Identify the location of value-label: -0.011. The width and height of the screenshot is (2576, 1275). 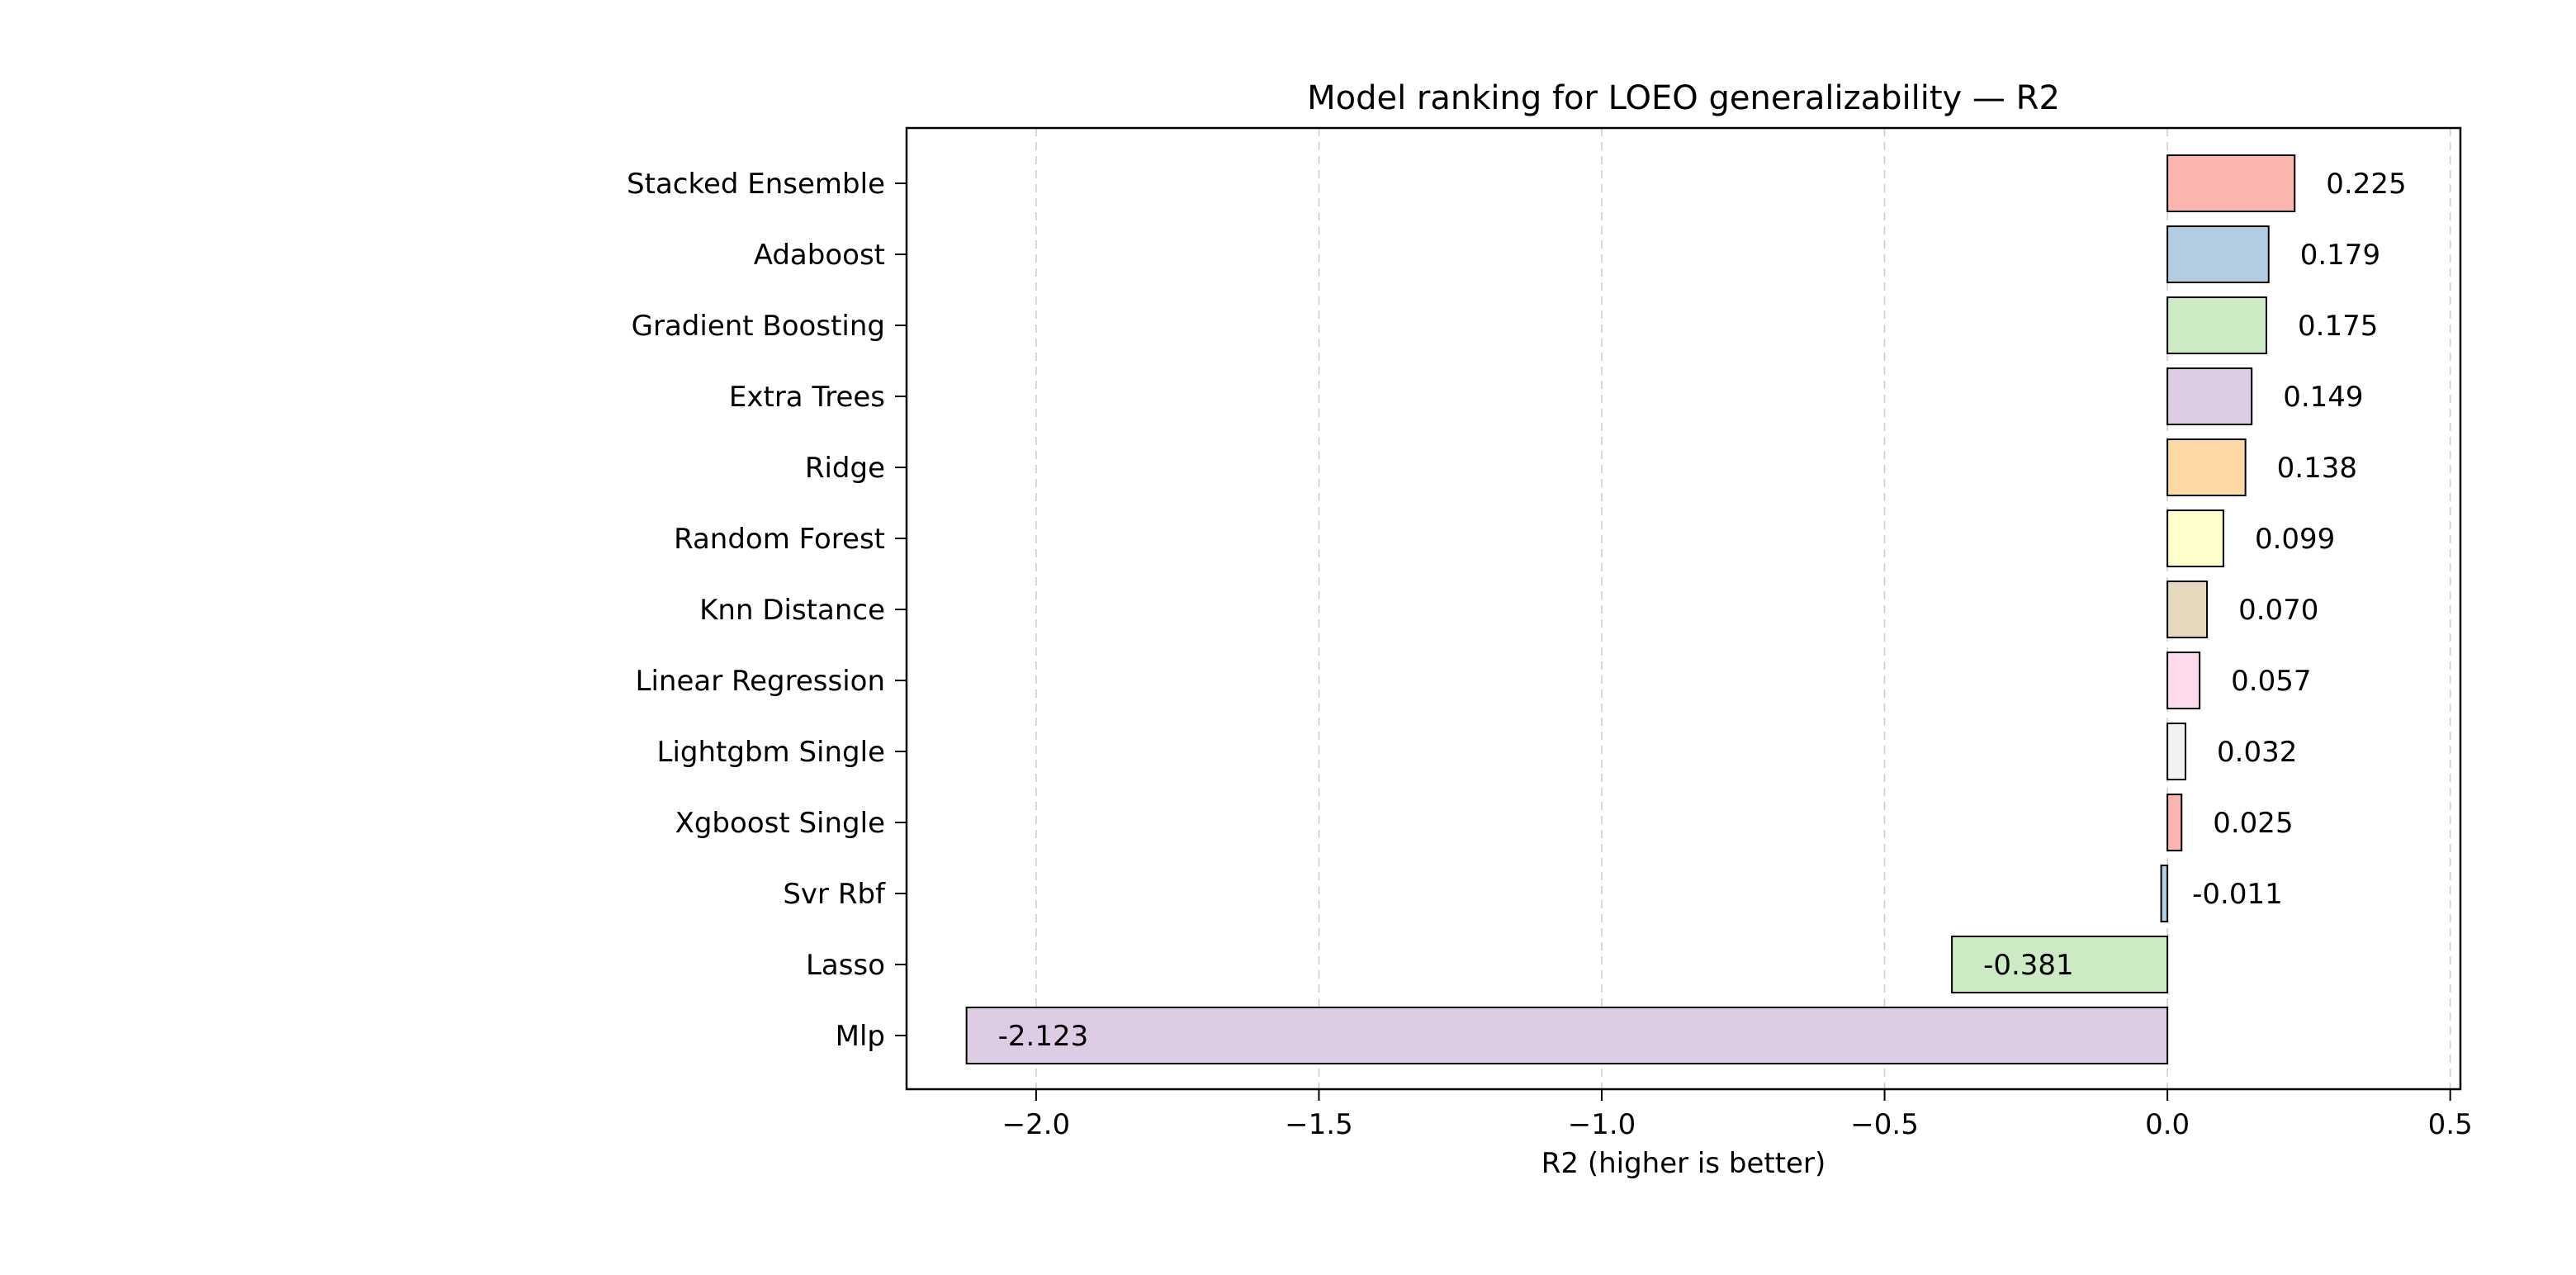
(2237, 895).